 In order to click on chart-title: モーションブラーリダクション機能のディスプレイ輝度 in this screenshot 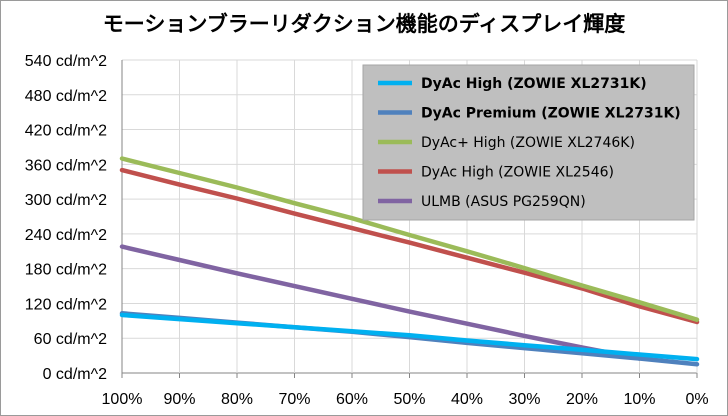, I will do `click(364, 24)`.